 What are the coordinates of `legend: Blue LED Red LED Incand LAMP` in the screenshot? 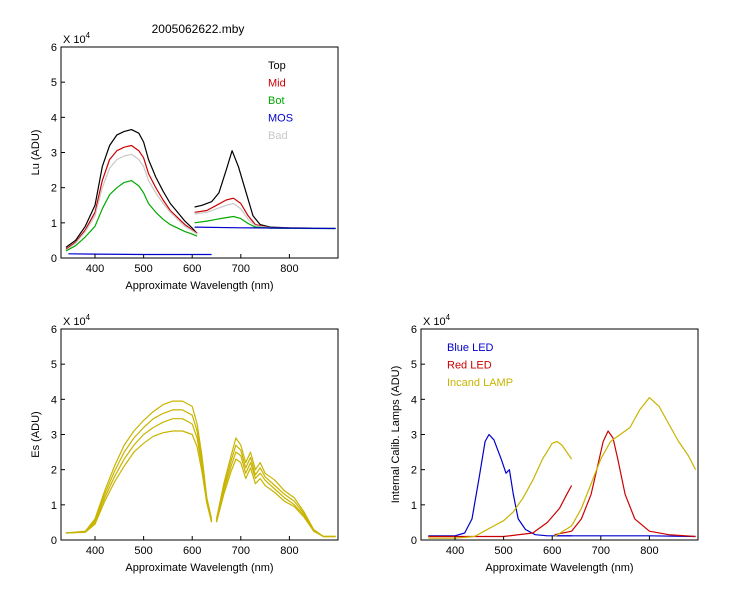 It's located at (480, 365).